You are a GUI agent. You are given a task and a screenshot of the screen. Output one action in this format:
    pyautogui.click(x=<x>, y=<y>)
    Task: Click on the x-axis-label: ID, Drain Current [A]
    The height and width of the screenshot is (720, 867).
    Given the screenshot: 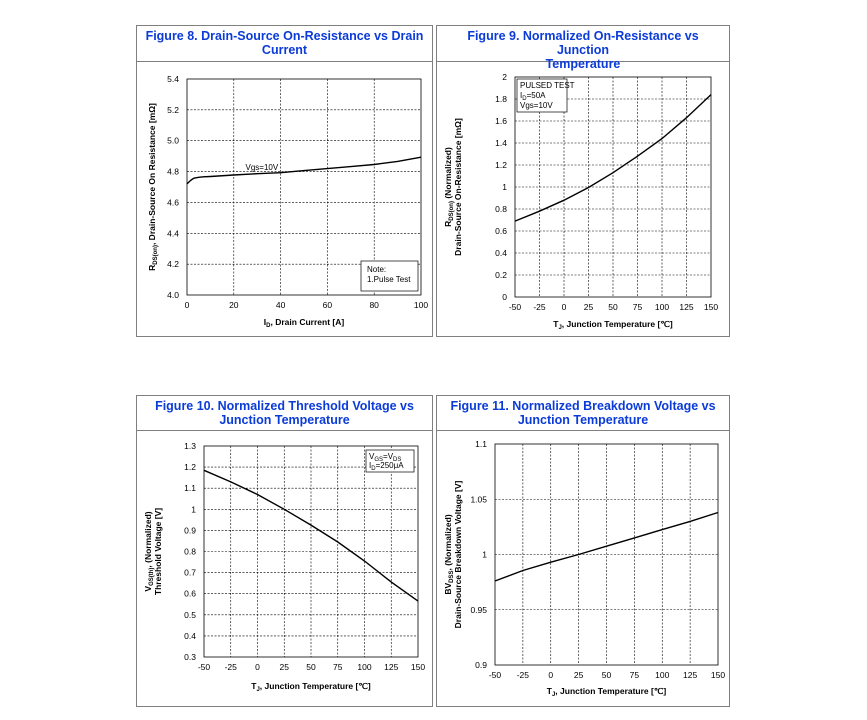 What is the action you would take?
    pyautogui.click(x=304, y=323)
    